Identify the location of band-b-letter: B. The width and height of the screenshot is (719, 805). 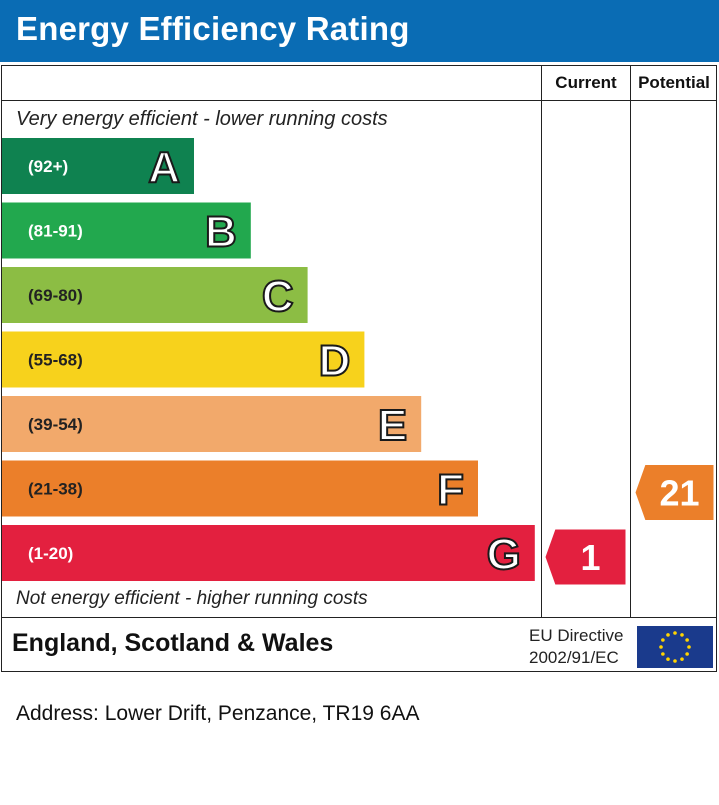
(221, 232).